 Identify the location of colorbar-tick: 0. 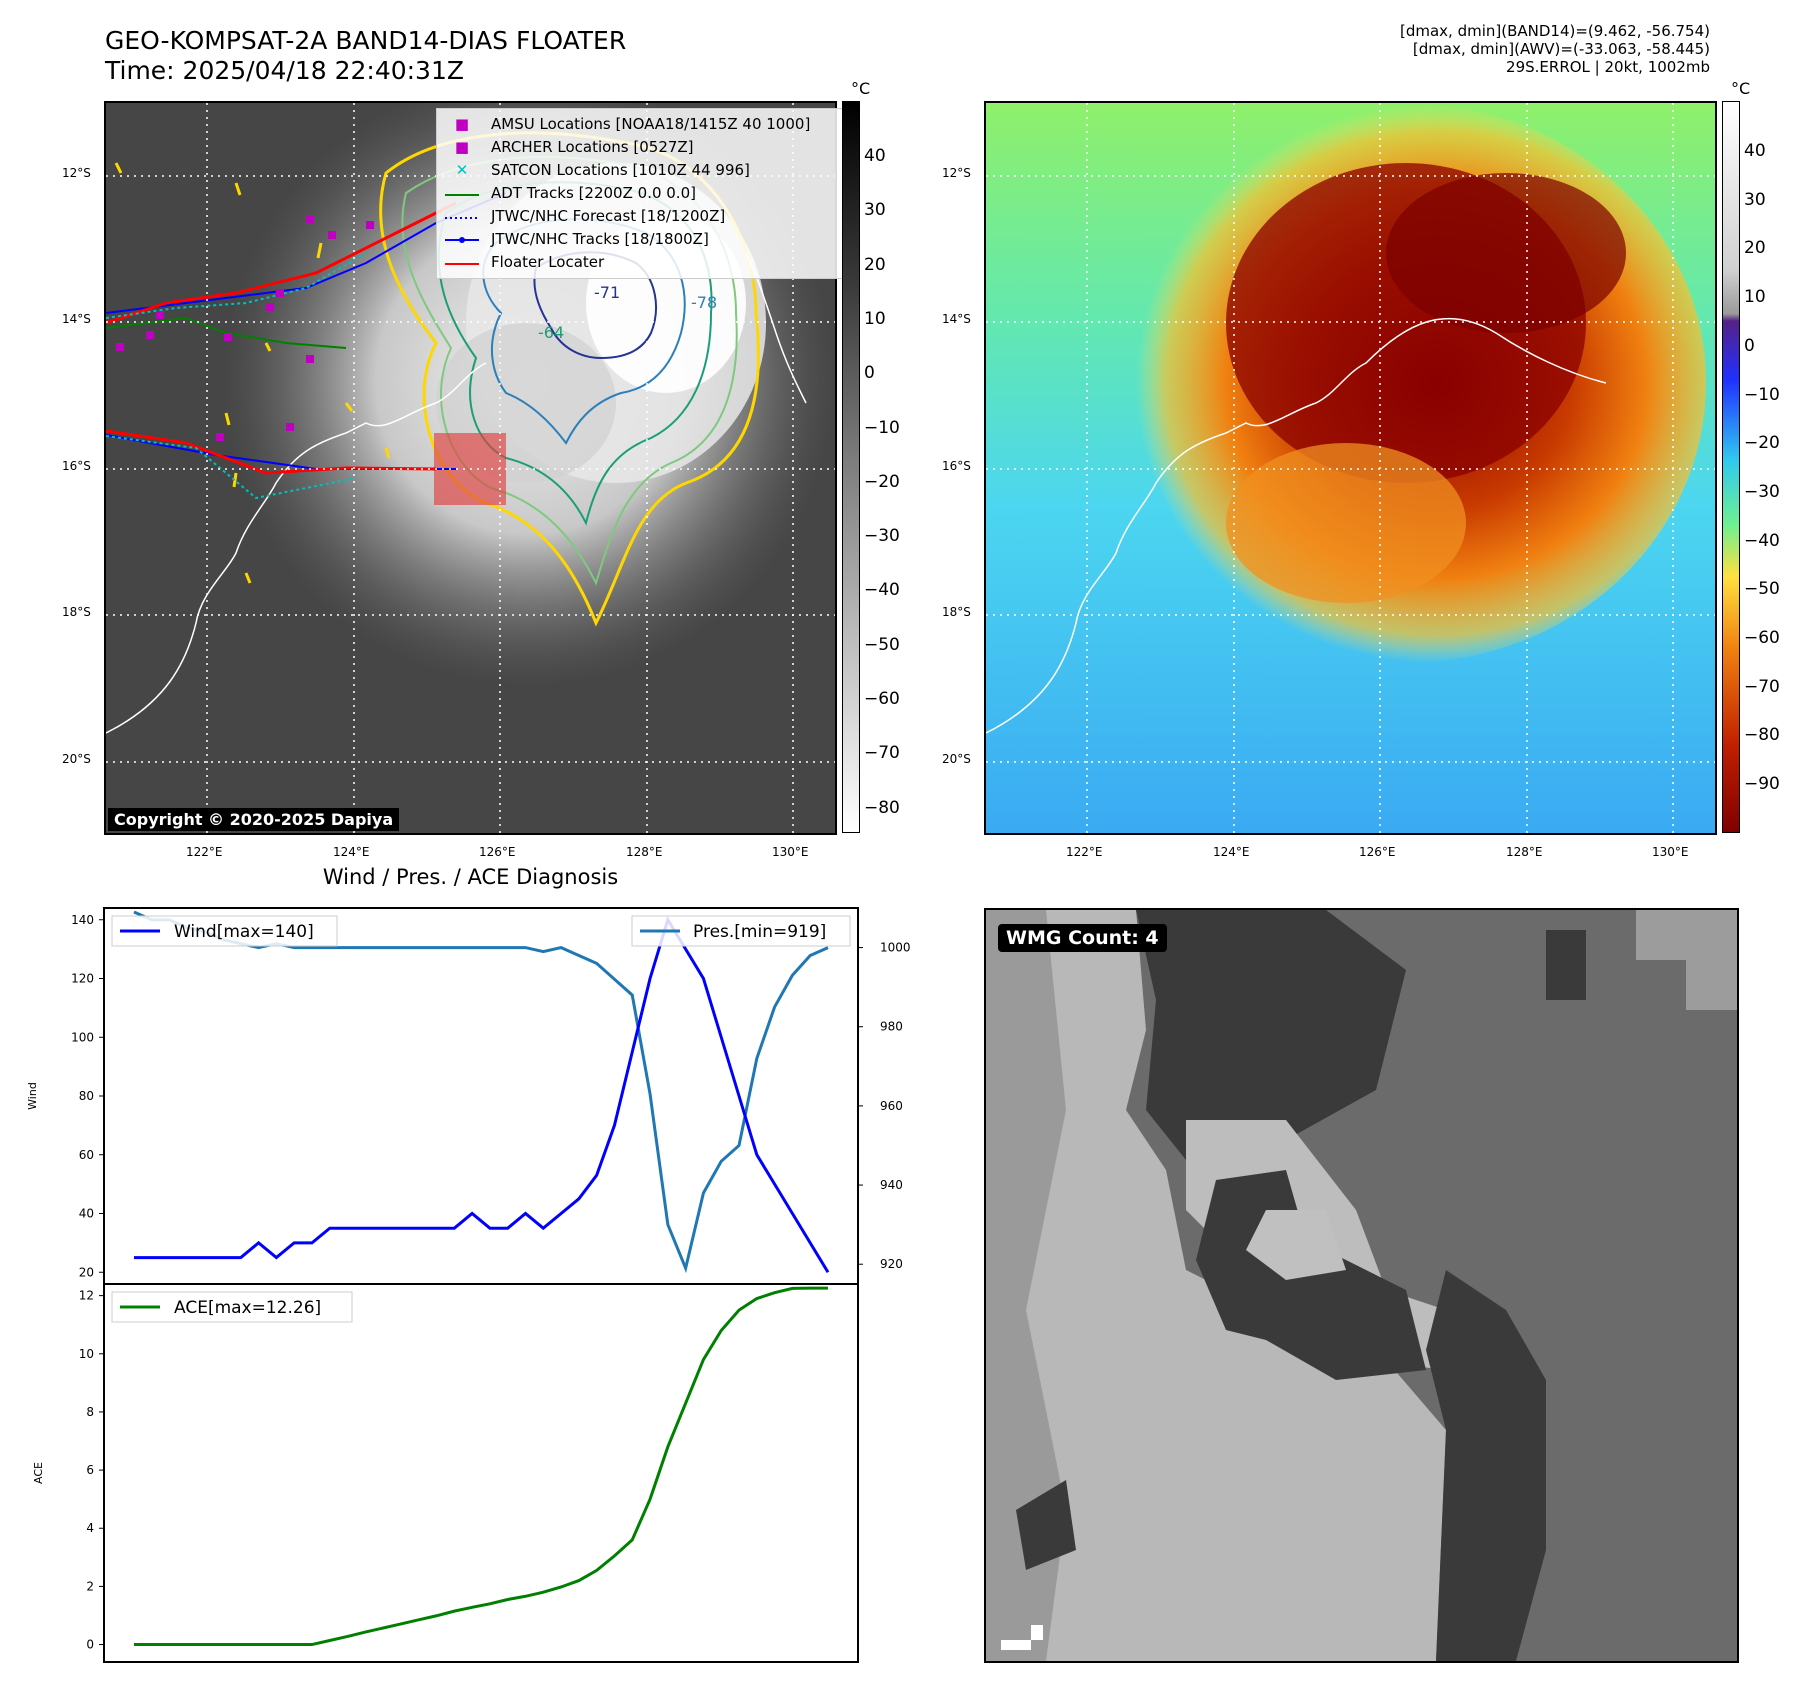
(869, 373).